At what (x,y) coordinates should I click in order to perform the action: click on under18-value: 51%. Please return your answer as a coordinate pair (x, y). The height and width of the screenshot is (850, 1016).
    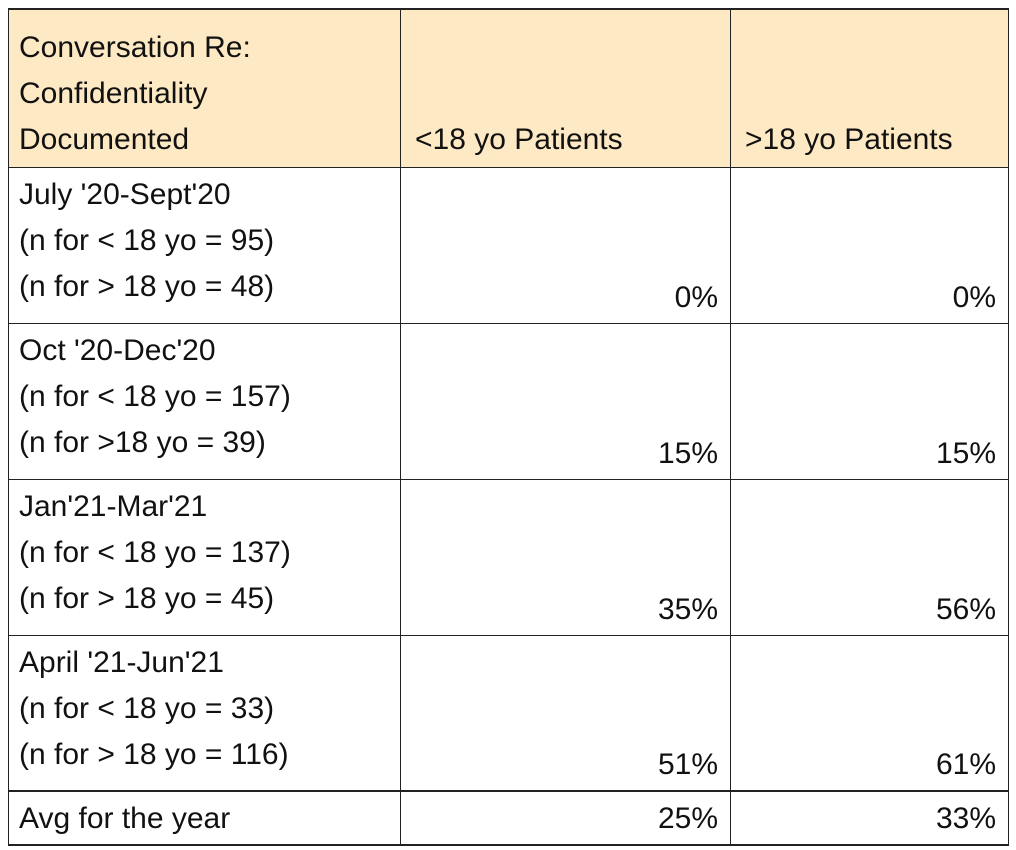
    Looking at the image, I should click on (565, 713).